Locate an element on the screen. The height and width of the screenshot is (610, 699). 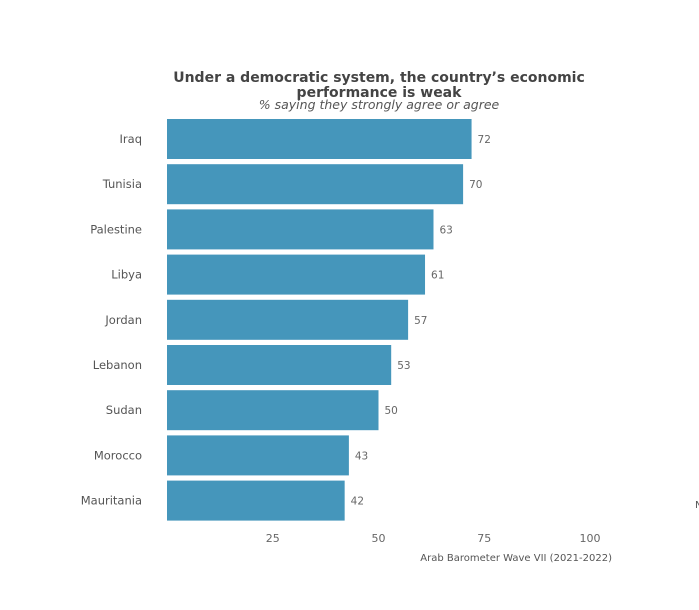
bar-iraq is located at coordinates (319, 139).